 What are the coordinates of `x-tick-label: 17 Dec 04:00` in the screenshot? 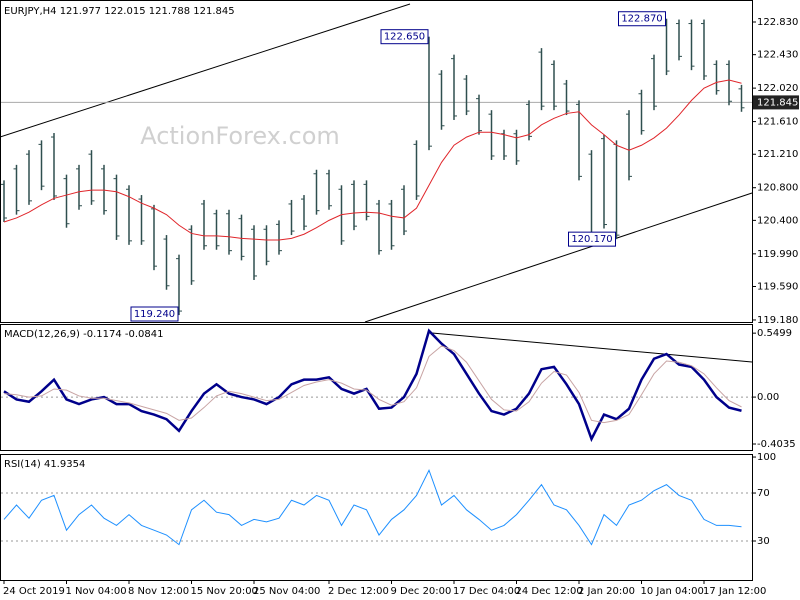 It's located at (486, 591).